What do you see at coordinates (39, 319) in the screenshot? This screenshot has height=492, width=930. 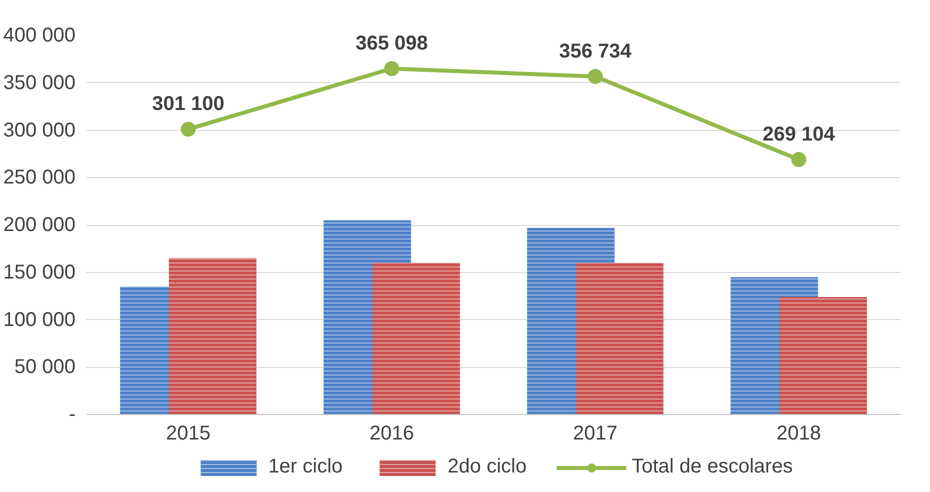 I see `y-tick-label: 100 000` at bounding box center [39, 319].